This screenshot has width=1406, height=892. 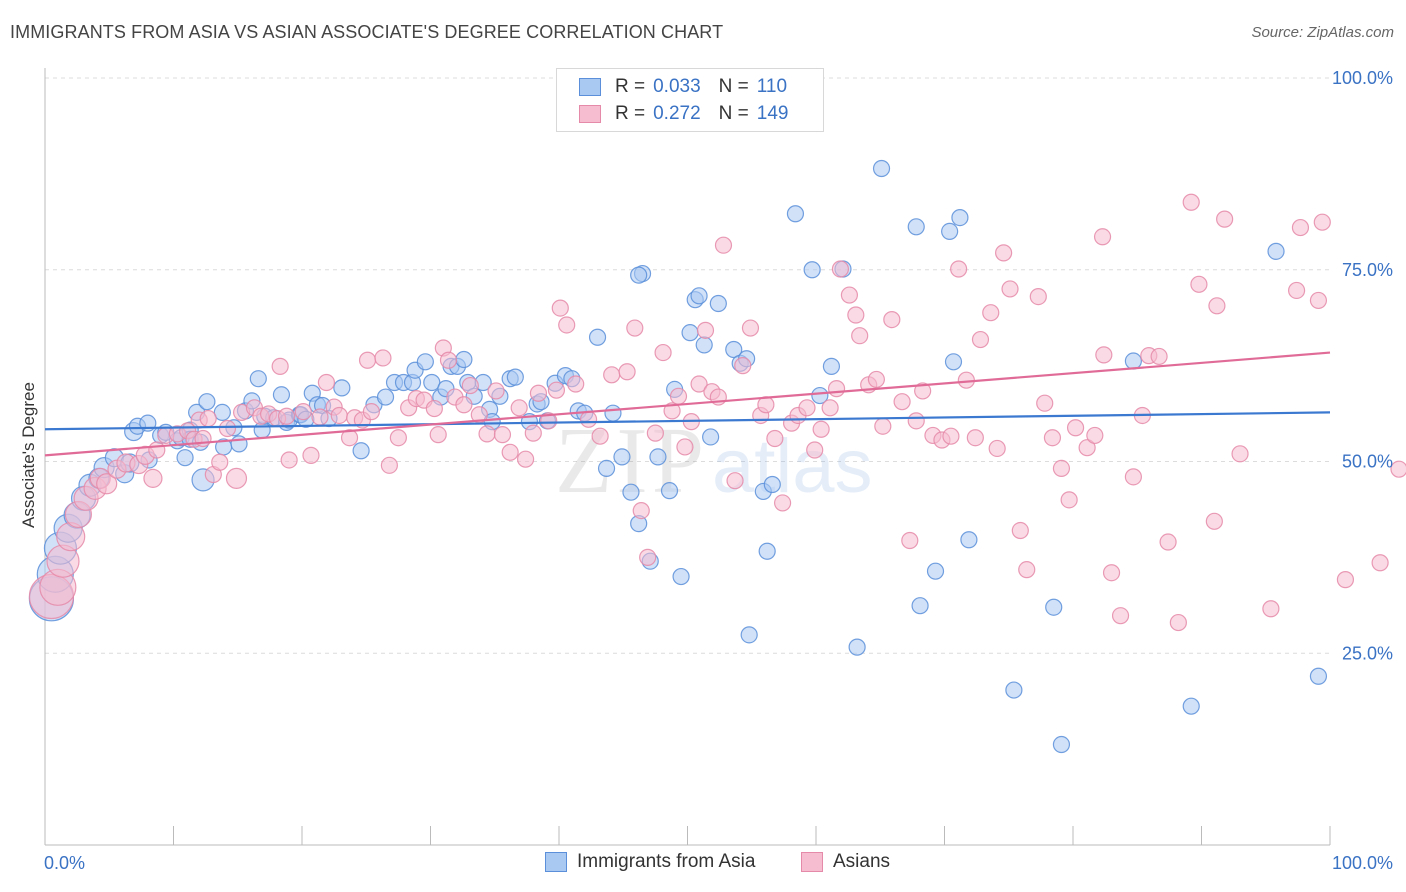 What do you see at coordinates (28, 455) in the screenshot?
I see `y-axis-label: Associate's Degree` at bounding box center [28, 455].